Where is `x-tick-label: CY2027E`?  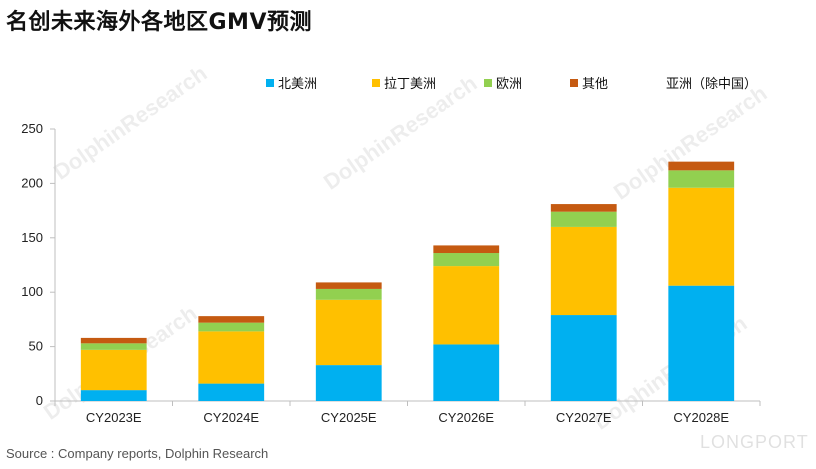
x-tick-label: CY2027E is located at coordinates (584, 417).